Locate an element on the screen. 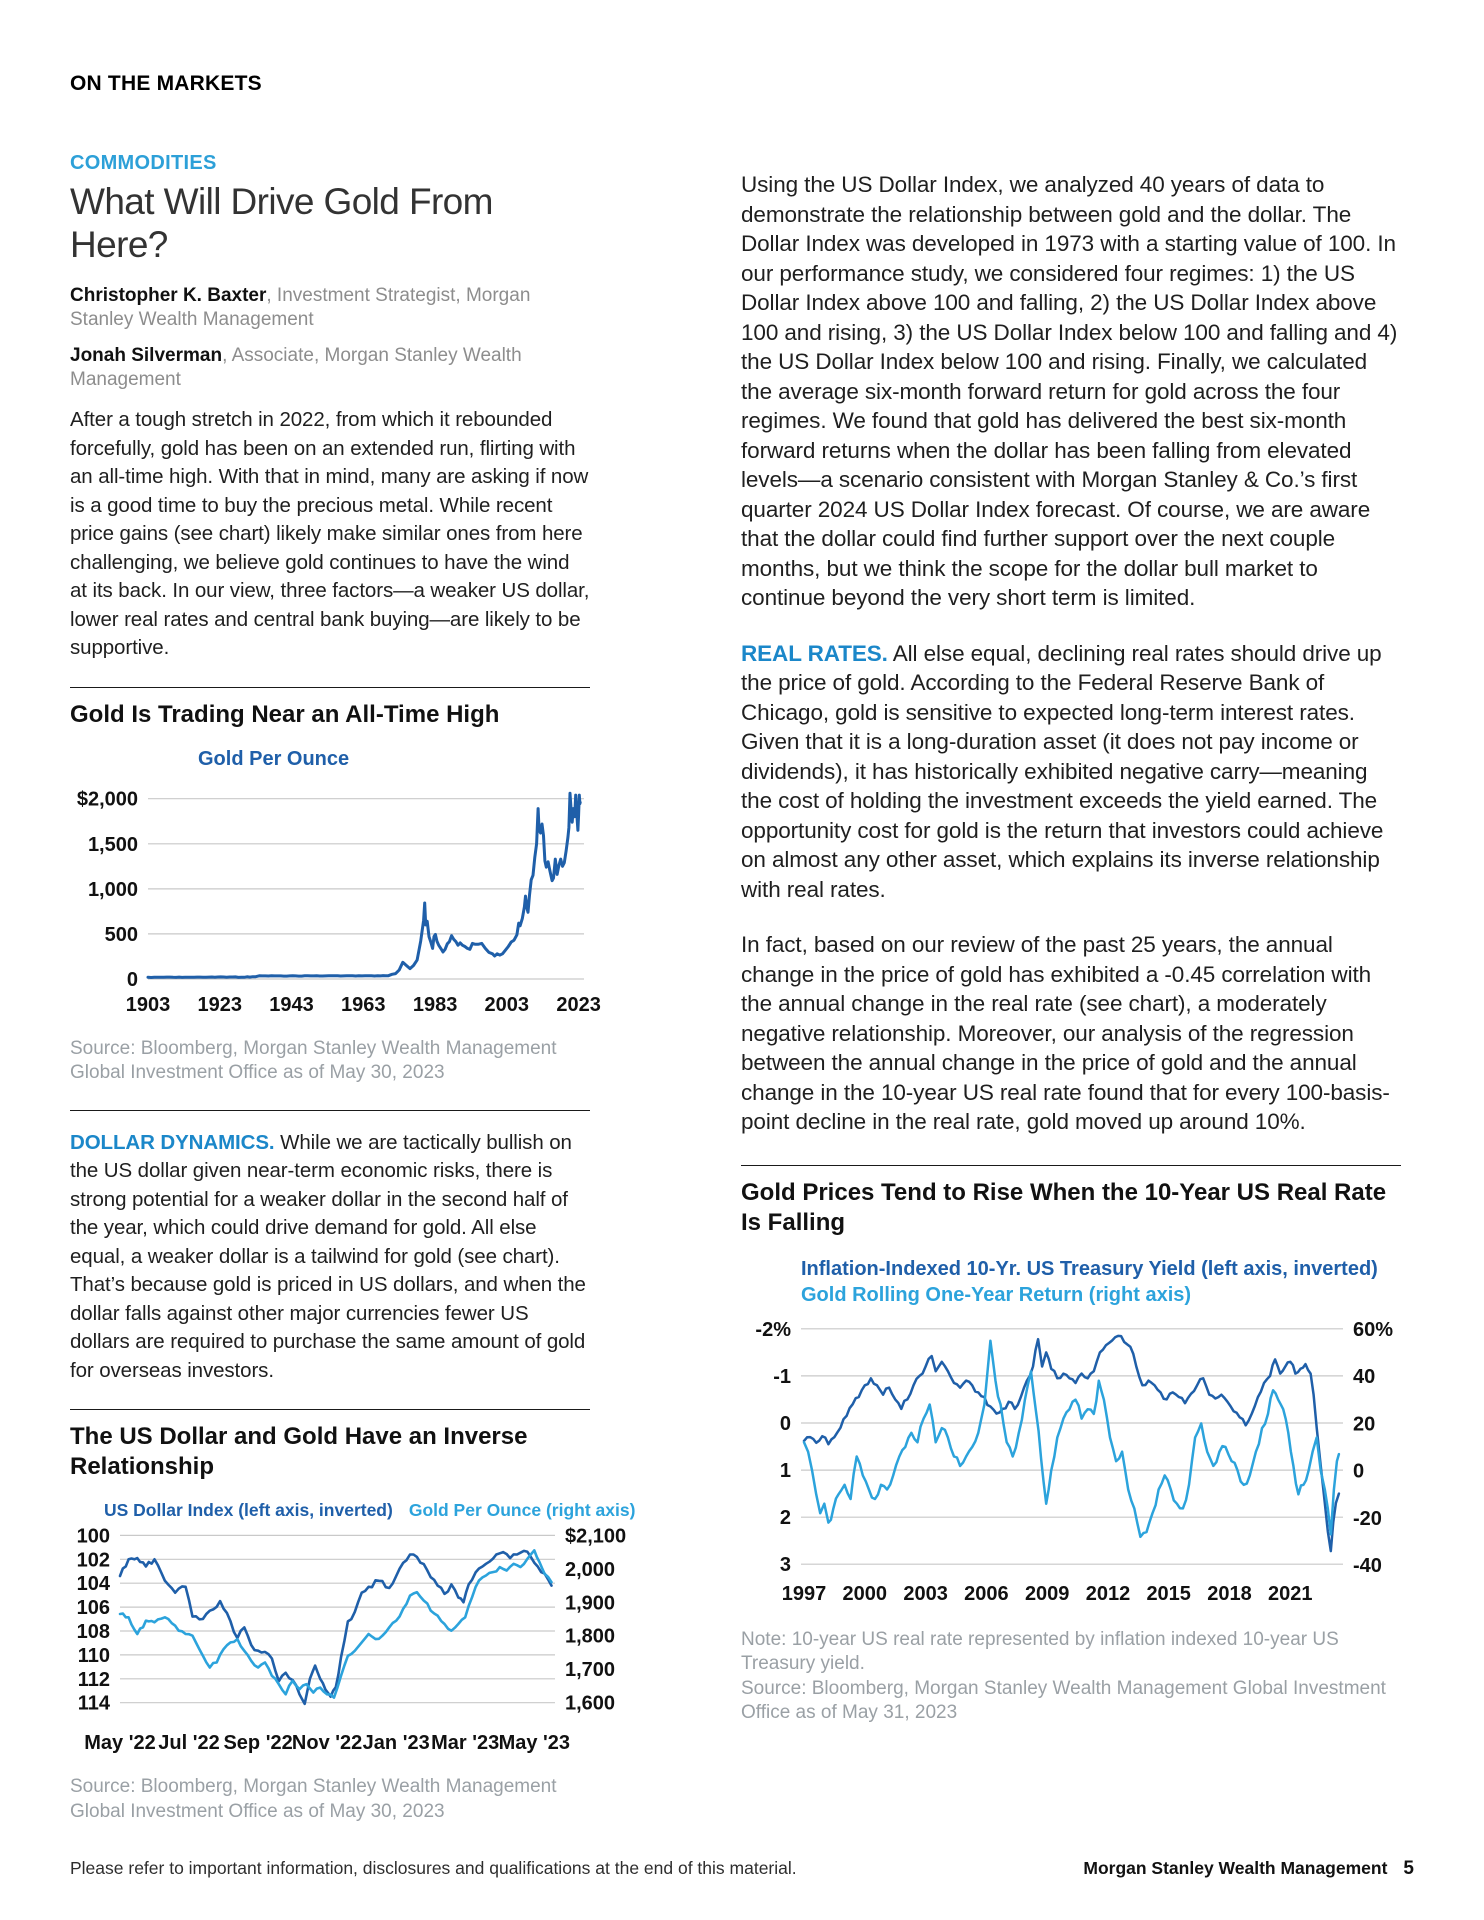 The width and height of the screenshot is (1484, 1920). svg-text: 1,600 is located at coordinates (590, 1704).